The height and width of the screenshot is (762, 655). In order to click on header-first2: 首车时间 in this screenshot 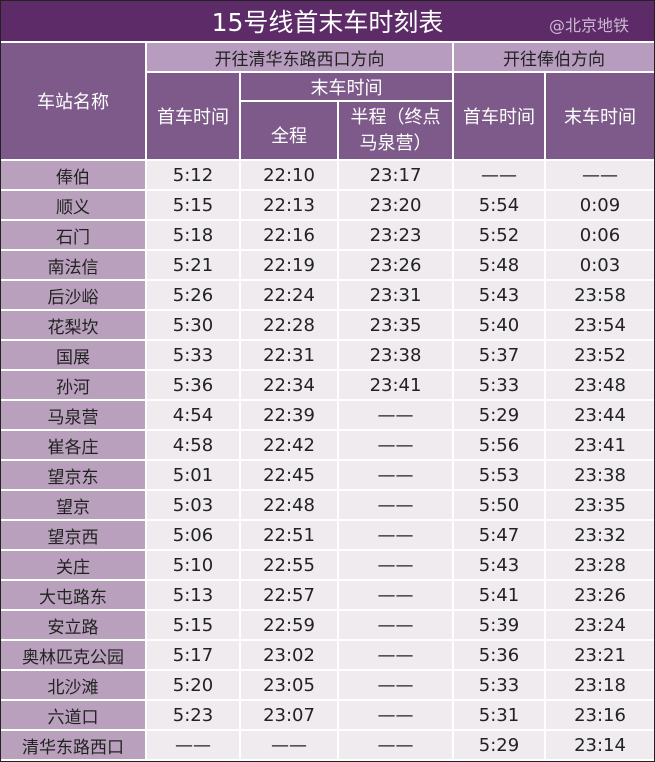, I will do `click(499, 116)`.